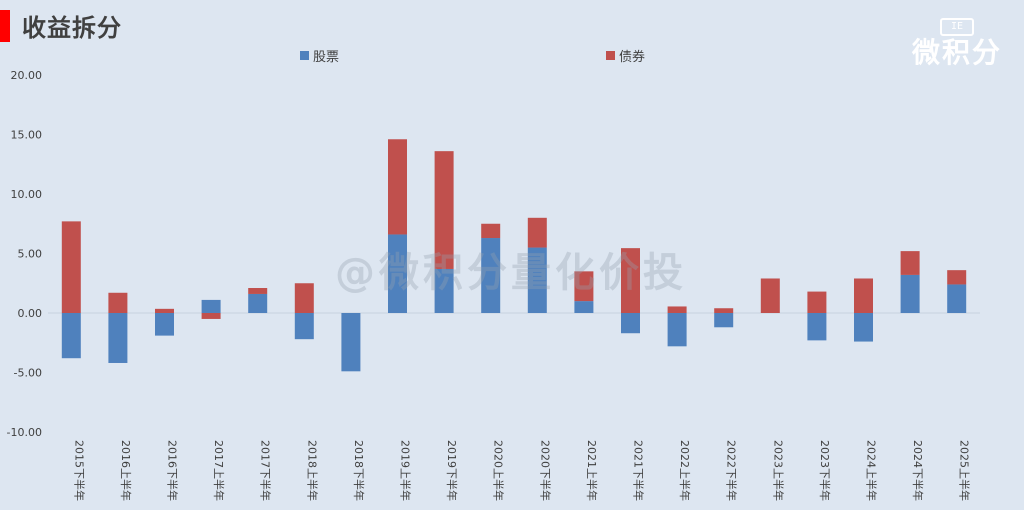 The height and width of the screenshot is (510, 1024). Describe the element at coordinates (359, 470) in the screenshot. I see `x-tick-label: 2018下半年` at that location.